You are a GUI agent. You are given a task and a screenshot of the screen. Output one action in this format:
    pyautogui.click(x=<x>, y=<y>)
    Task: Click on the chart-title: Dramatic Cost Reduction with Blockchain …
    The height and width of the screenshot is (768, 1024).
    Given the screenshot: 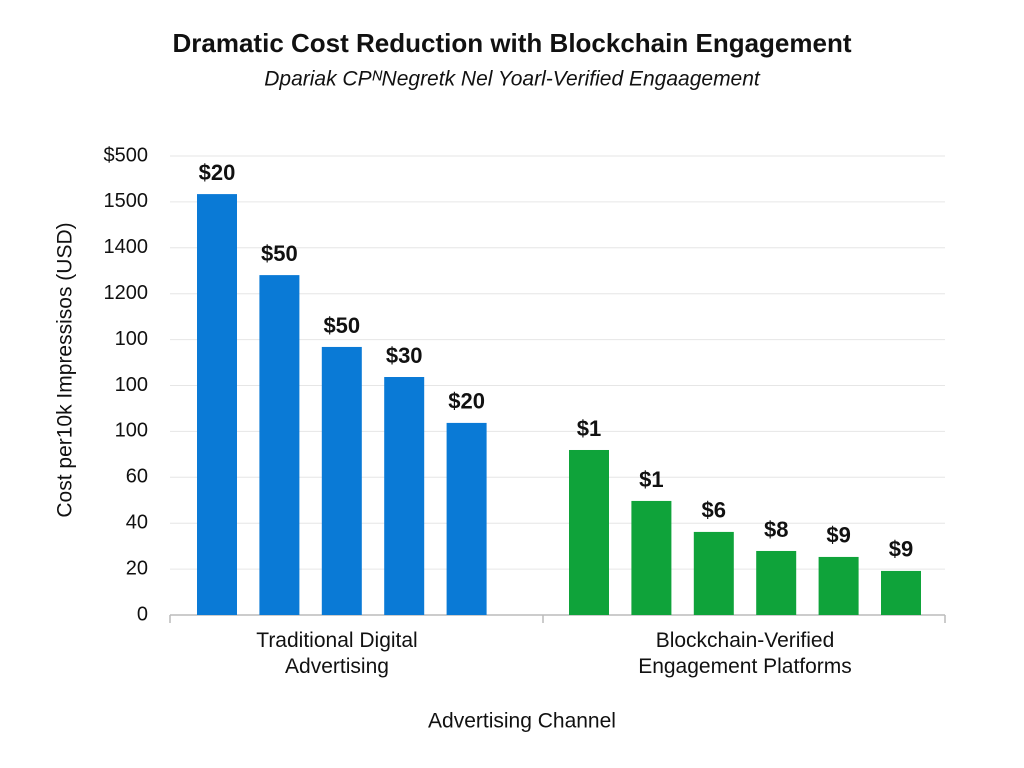 What is the action you would take?
    pyautogui.click(x=512, y=43)
    